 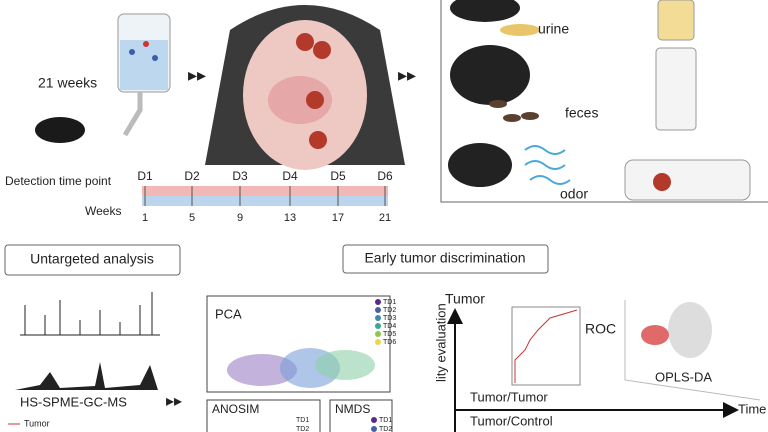 I want to click on sample-label: feces, so click(x=581, y=113).